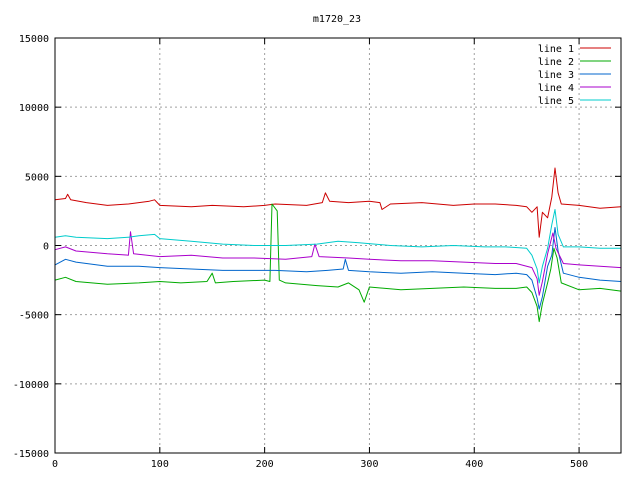  I want to click on legend-label: line 4, so click(556, 88).